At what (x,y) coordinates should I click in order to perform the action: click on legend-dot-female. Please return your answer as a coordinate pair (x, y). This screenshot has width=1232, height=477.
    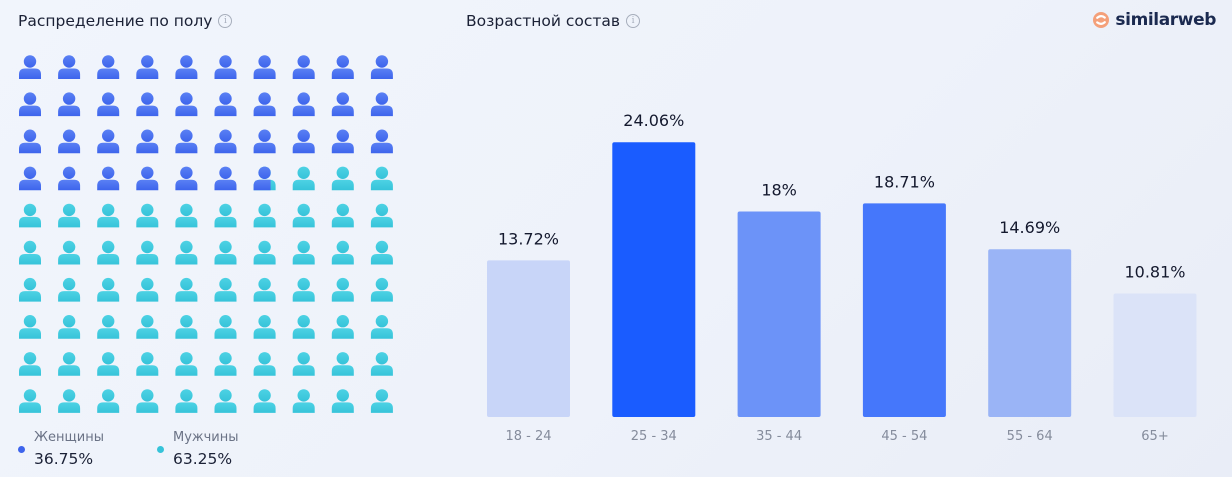
    Looking at the image, I should click on (21, 449).